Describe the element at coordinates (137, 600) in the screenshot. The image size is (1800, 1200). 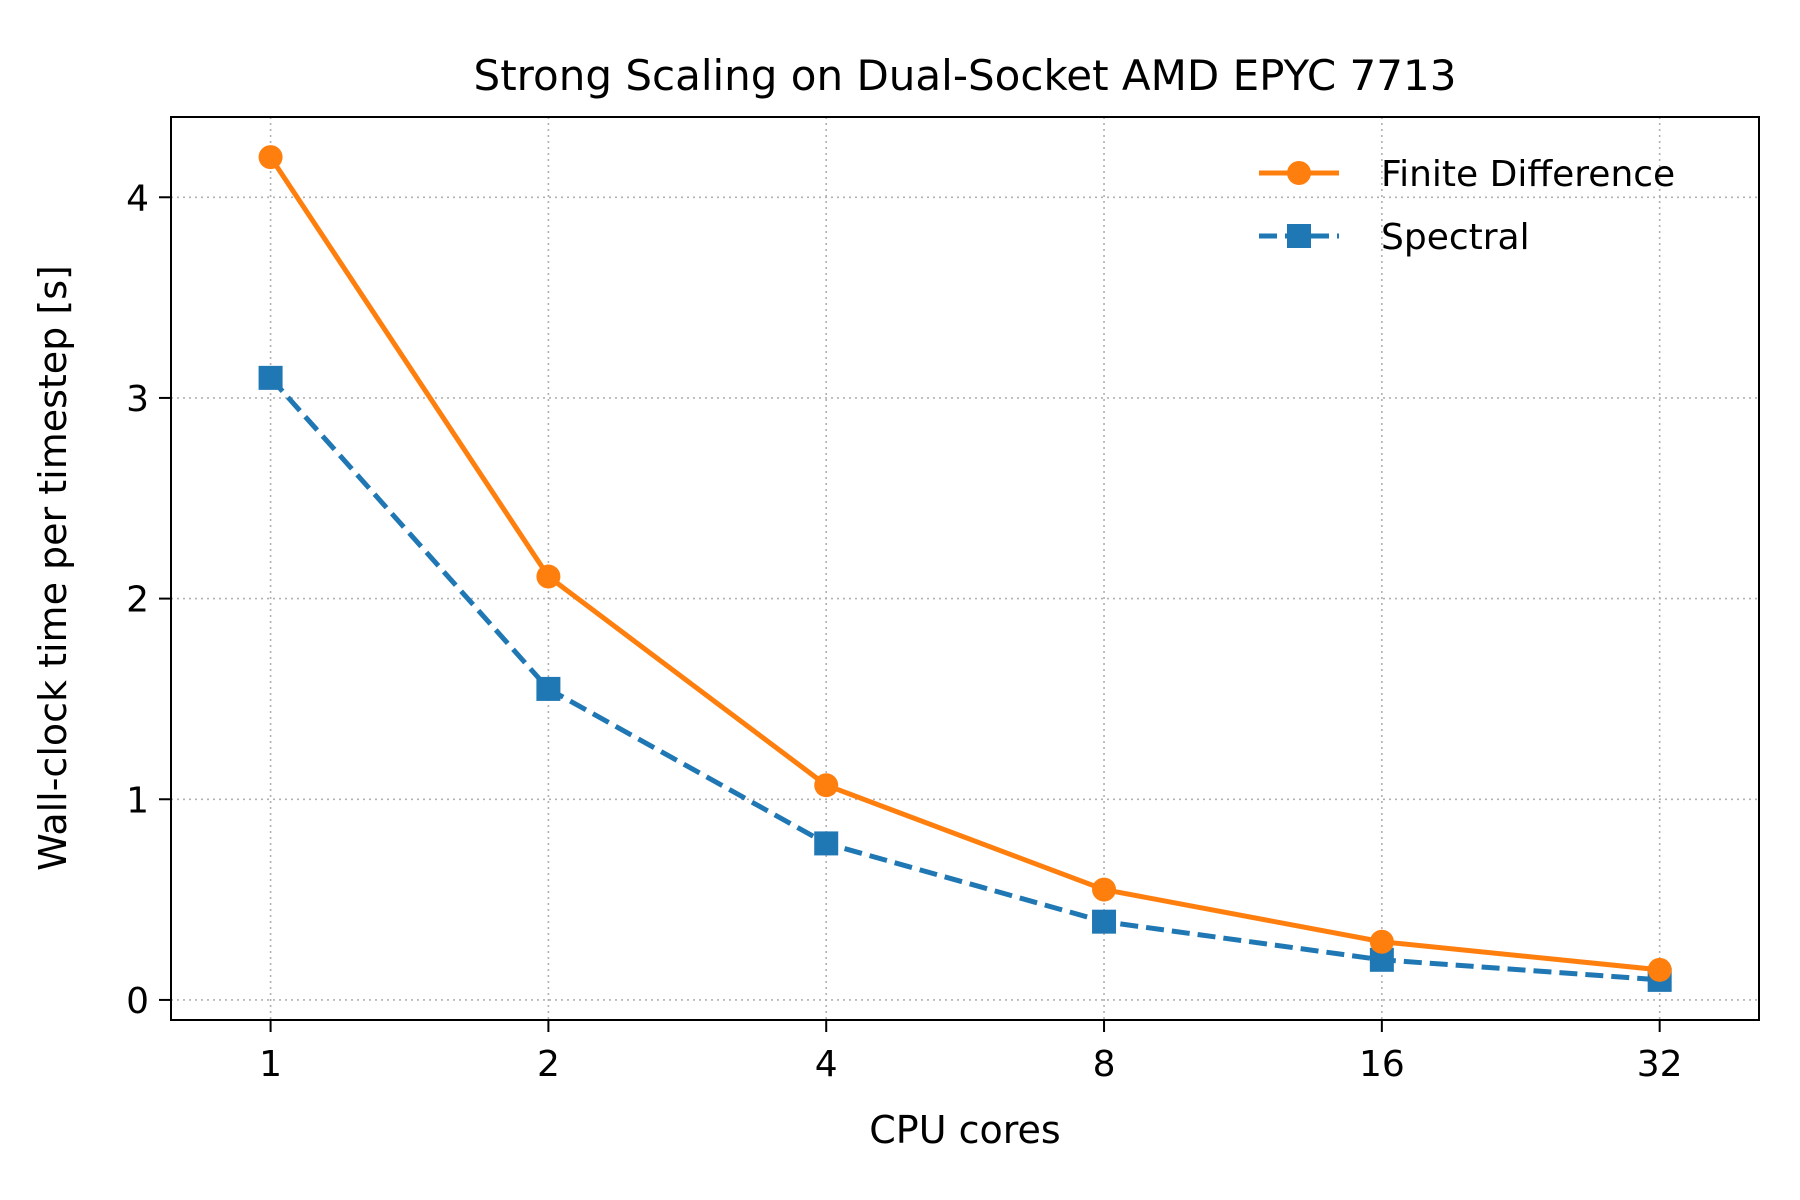
I see `y-tick-label: 2` at that location.